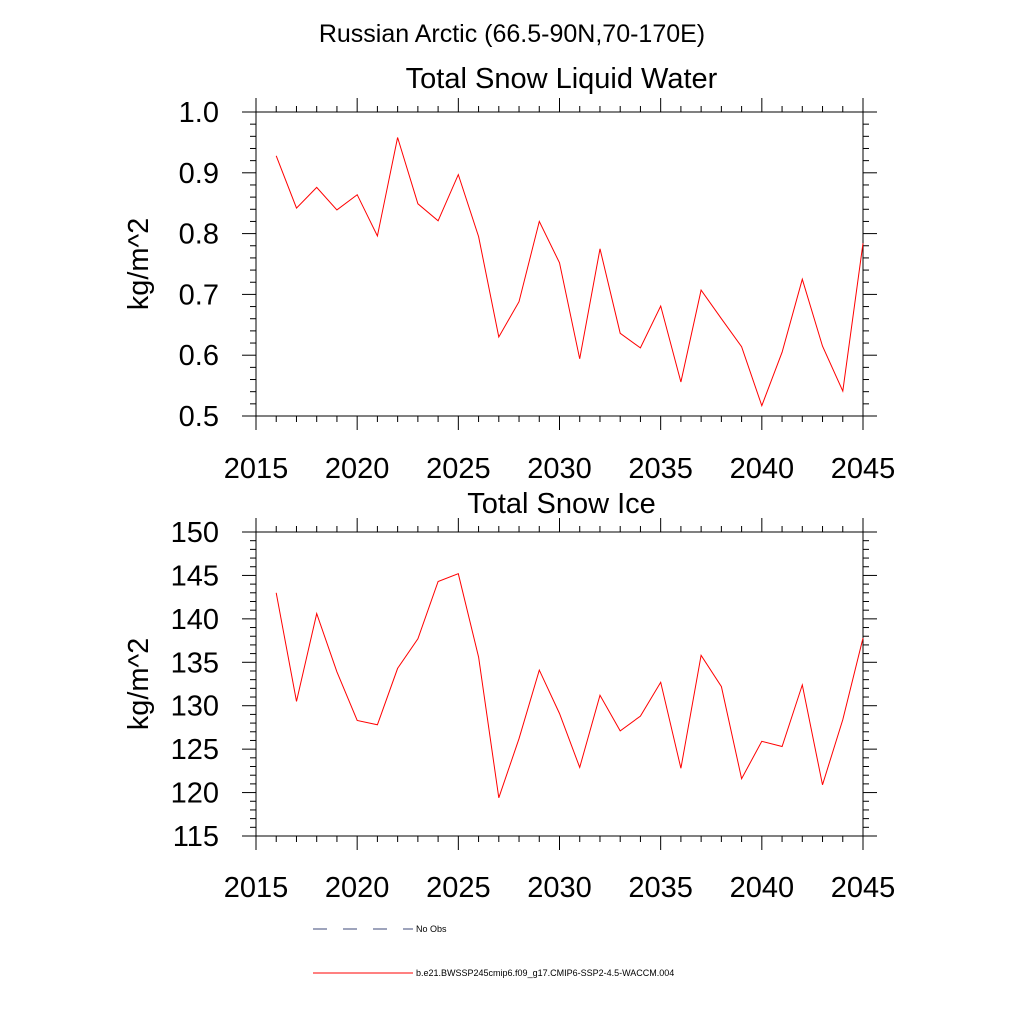 The image size is (1024, 1024). Describe the element at coordinates (562, 79) in the screenshot. I see `chart-title: Total Snow Liquid Water` at that location.